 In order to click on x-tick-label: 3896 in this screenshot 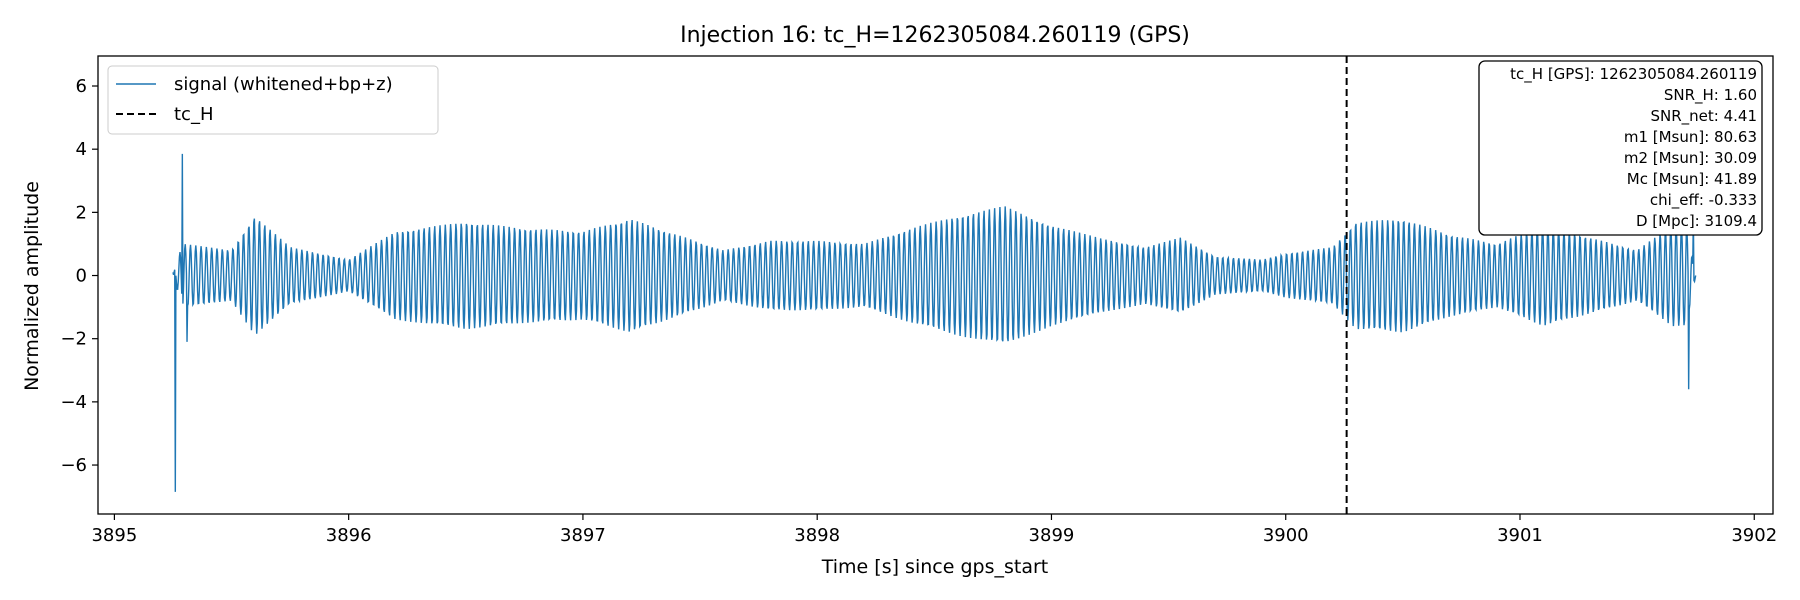, I will do `click(349, 535)`.